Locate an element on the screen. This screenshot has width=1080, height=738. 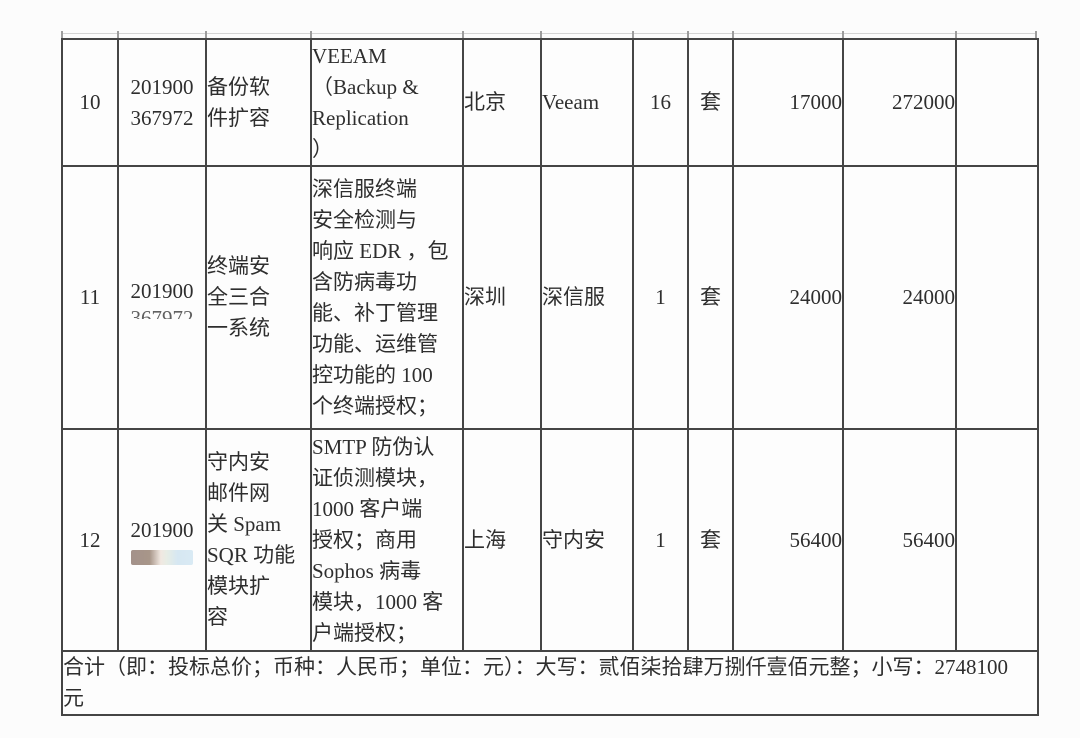
cell-amount: 56400 is located at coordinates (899, 540).